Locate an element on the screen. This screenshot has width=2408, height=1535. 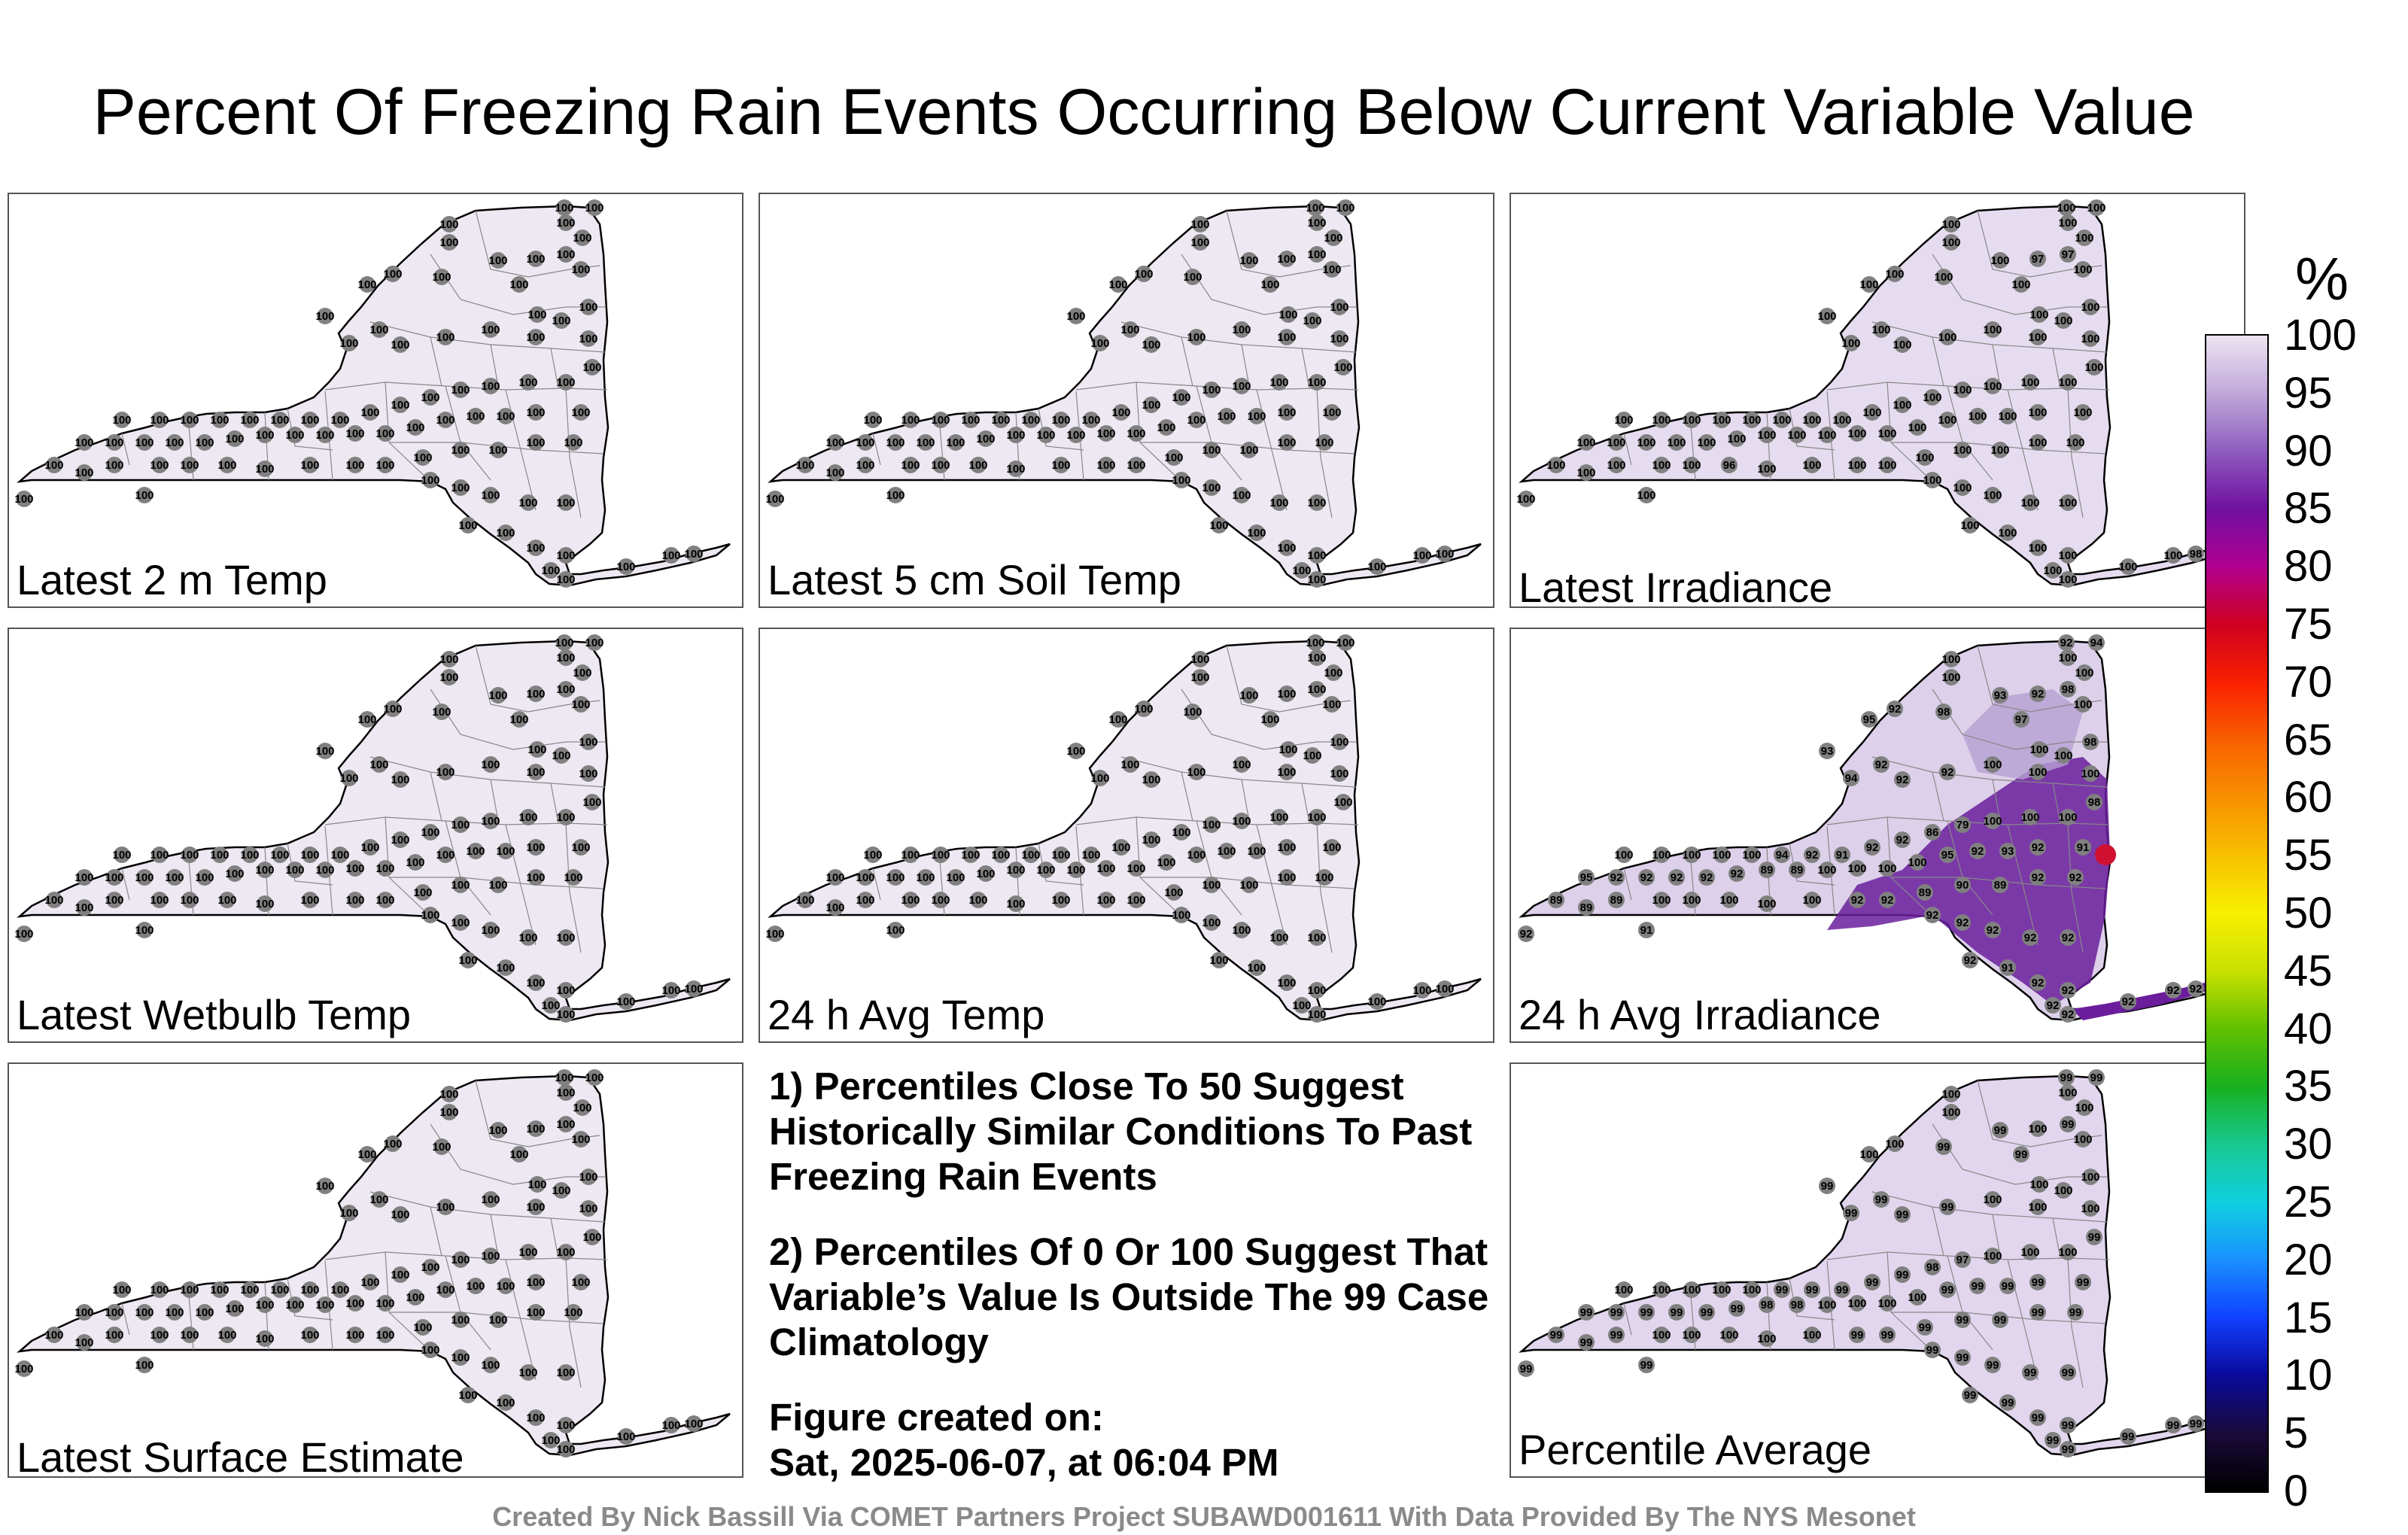
station-marker: 95 is located at coordinates (1947, 855).